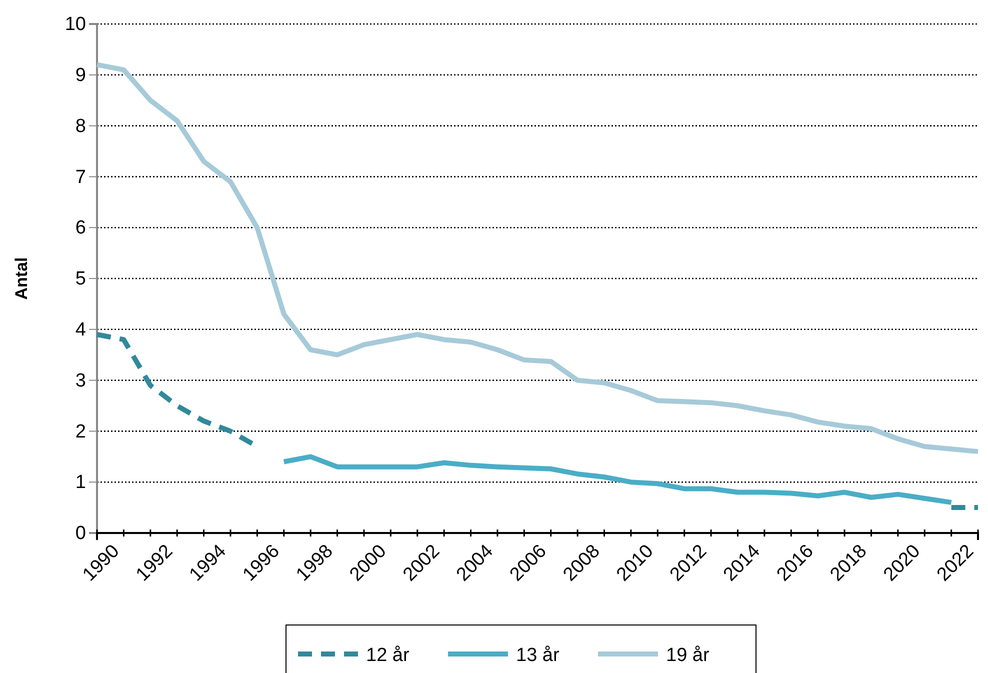  Describe the element at coordinates (80, 75) in the screenshot. I see `y-tick-label: 9` at that location.